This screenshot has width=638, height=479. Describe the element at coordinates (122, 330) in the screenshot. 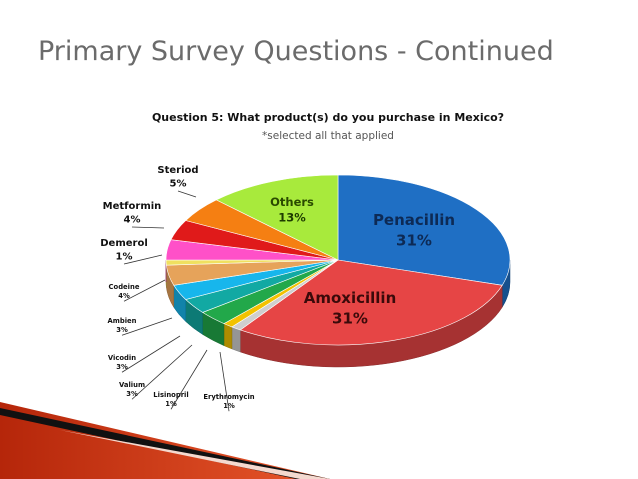

I see `slice-value-ambien: 3%` at that location.